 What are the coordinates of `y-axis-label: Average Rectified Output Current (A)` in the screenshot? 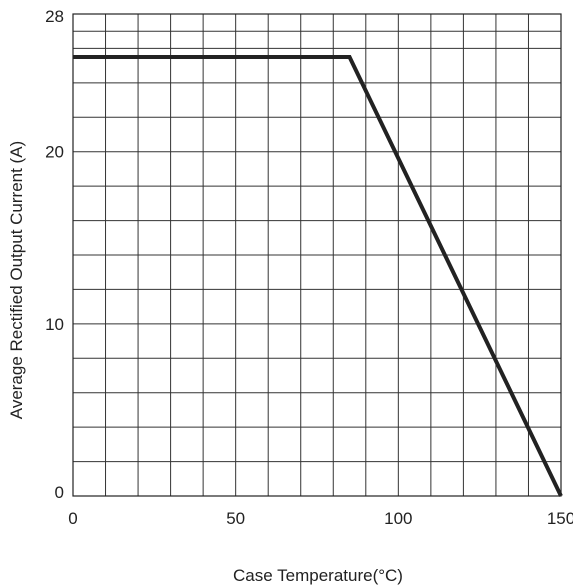 It's located at (16, 280).